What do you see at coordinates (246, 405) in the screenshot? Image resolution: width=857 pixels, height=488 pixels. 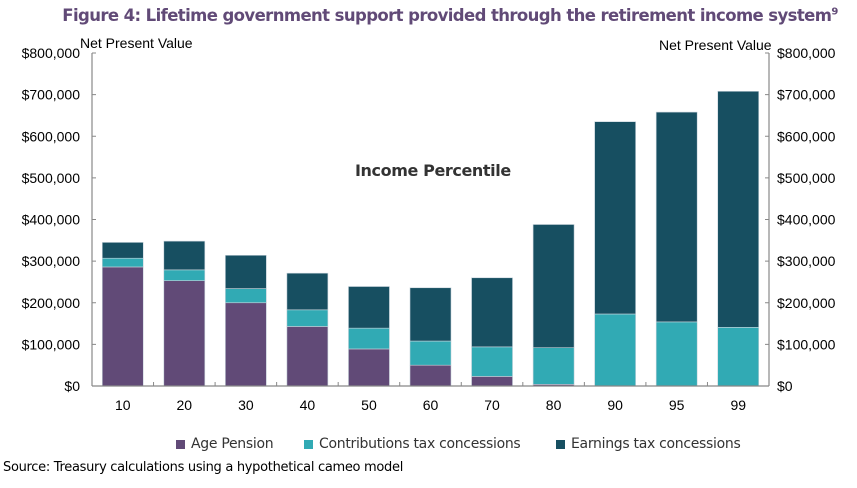 I see `x-tick-label: 30` at bounding box center [246, 405].